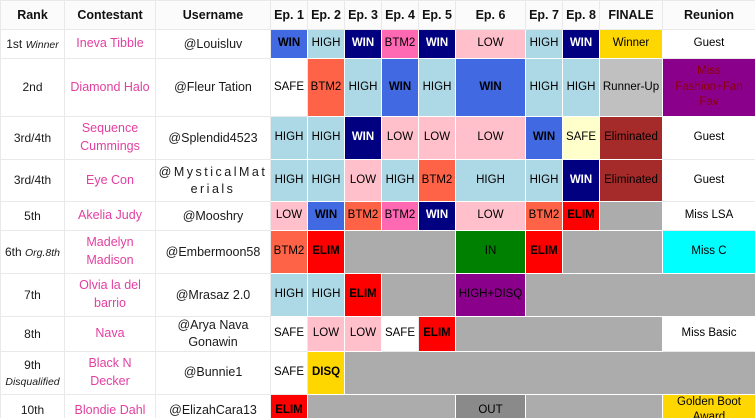 The image size is (755, 418). What do you see at coordinates (437, 180) in the screenshot?
I see `cell-ep-5: BTM2` at bounding box center [437, 180].